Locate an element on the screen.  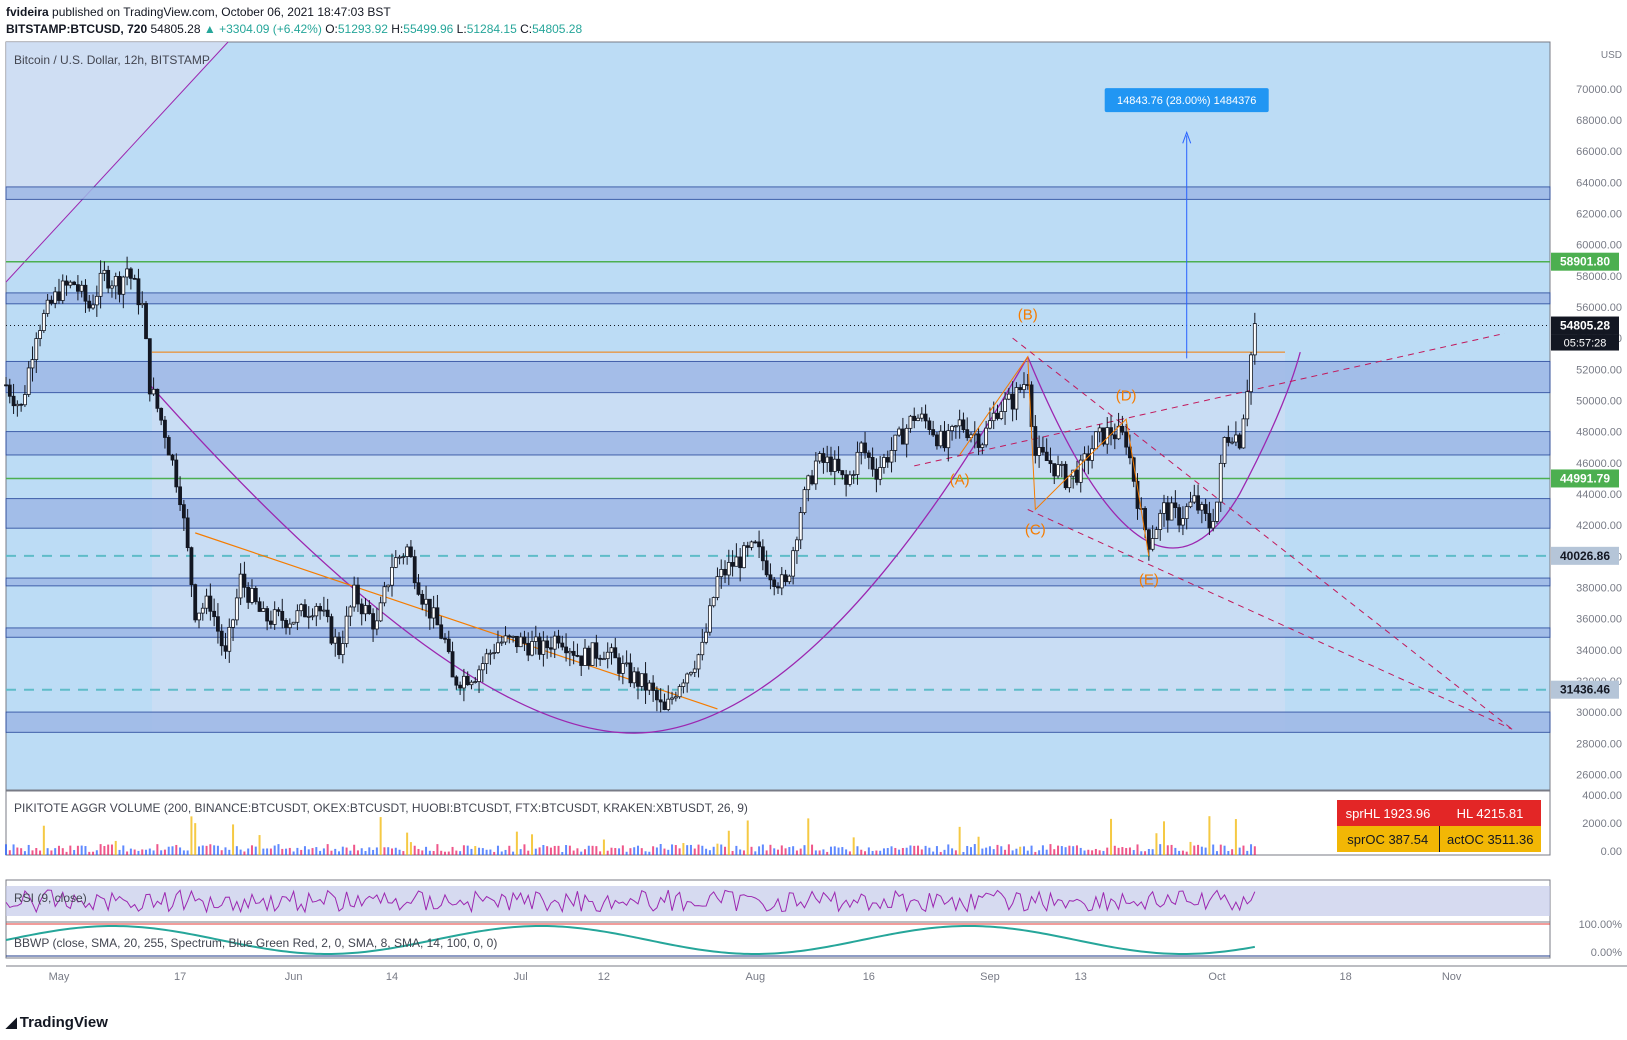
countdown-bg is located at coordinates (1585, 342).